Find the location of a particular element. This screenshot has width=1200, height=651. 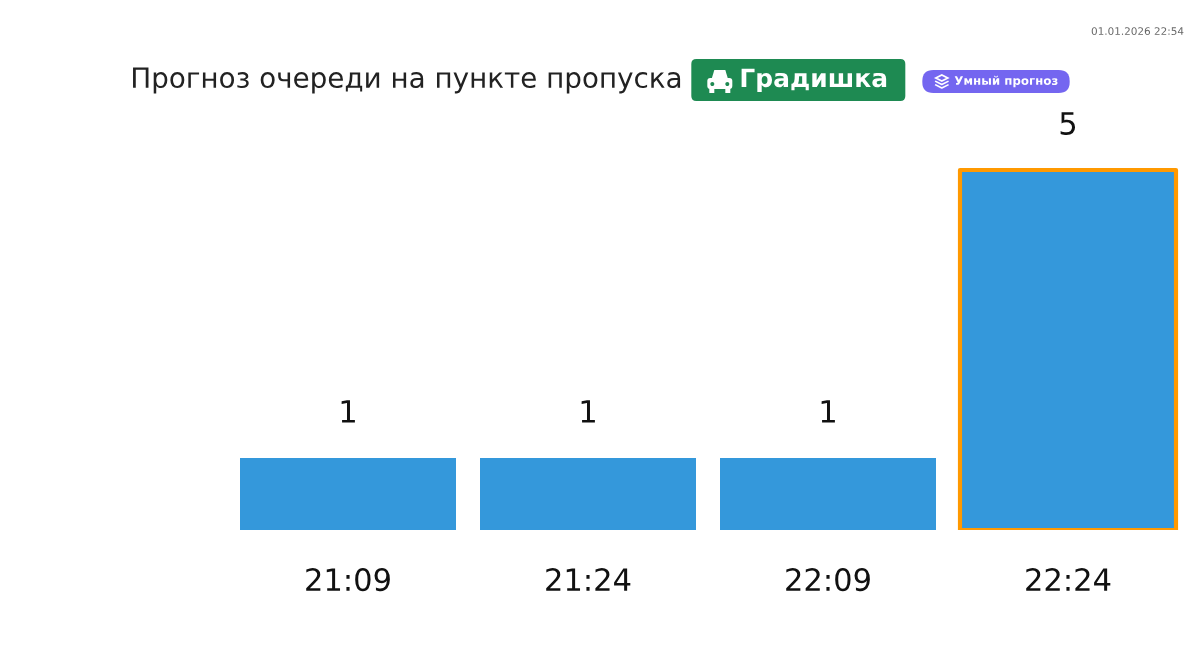

chart-subtitle: Градишка is located at coordinates (814, 80).